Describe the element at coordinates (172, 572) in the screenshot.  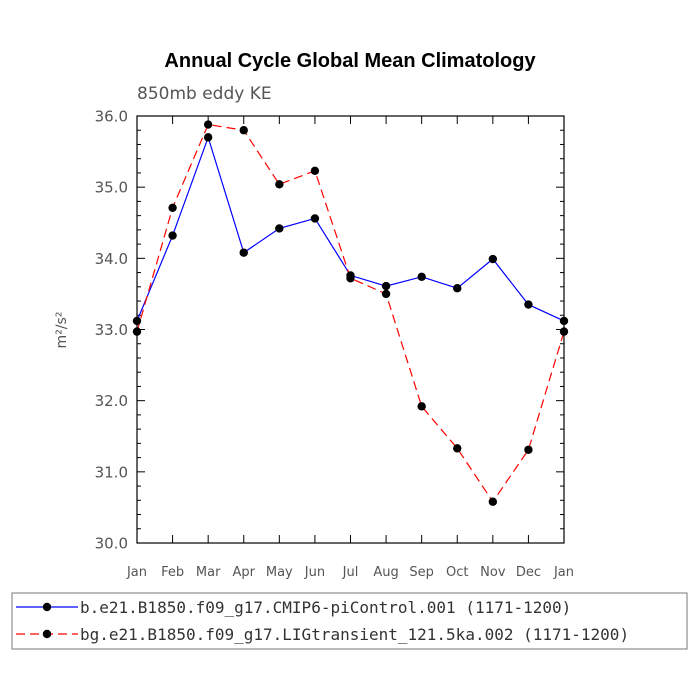
I see `x-tick-label: Feb` at that location.